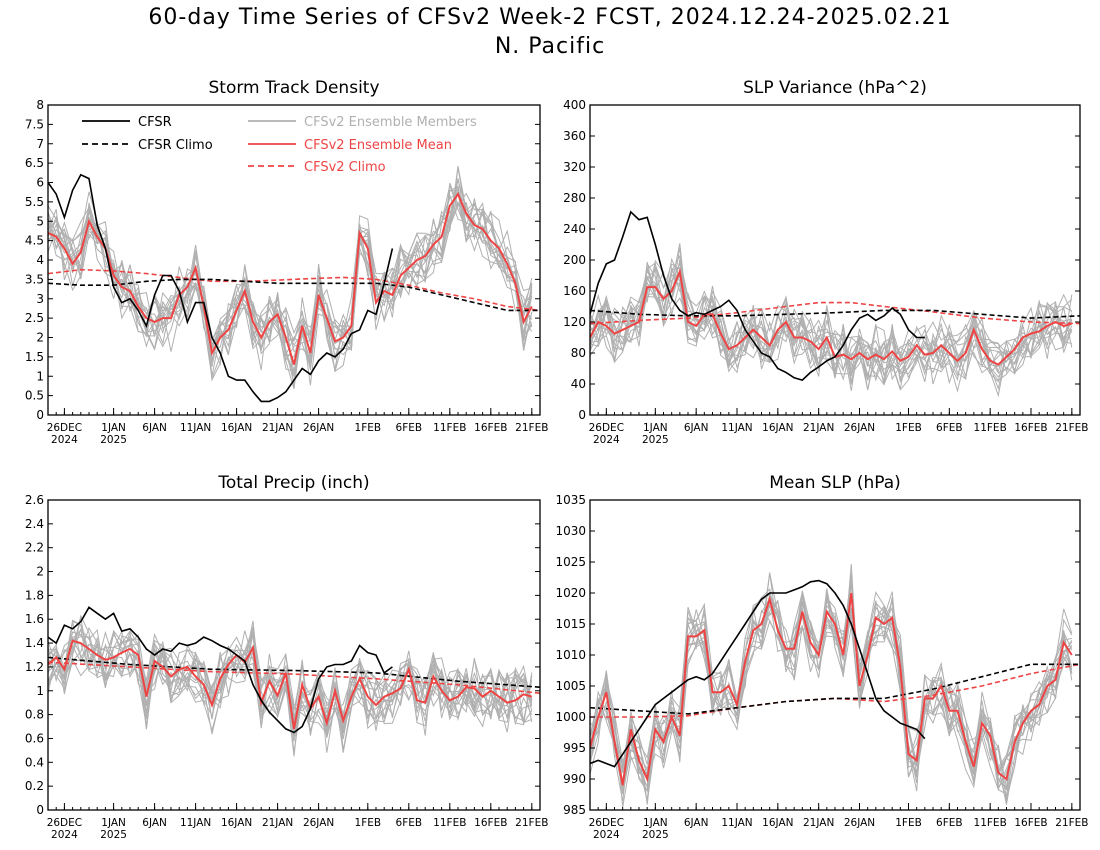 This screenshot has height=850, width=1100. What do you see at coordinates (34, 595) in the screenshot?
I see `y-tick-label: 1.8` at bounding box center [34, 595].